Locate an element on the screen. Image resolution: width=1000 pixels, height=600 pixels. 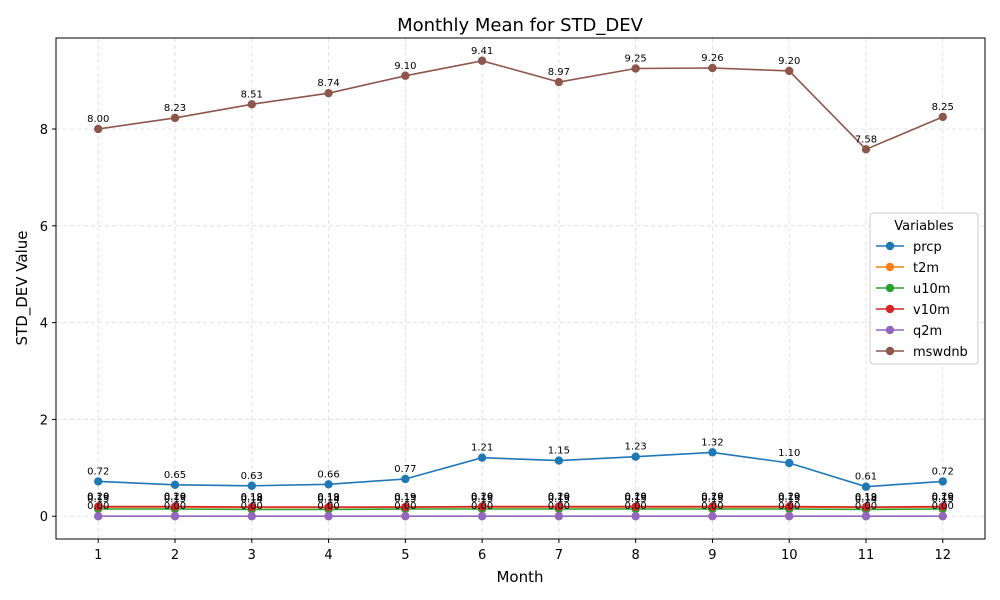
data-label-prcp: 0.72 is located at coordinates (98, 471).